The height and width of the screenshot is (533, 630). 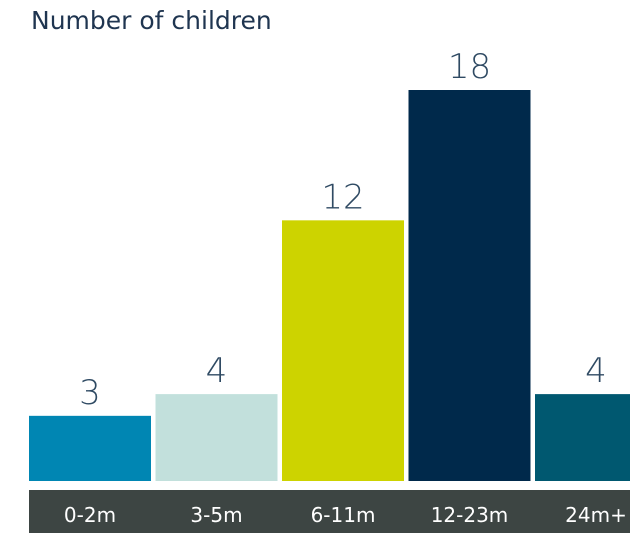 I want to click on value-label-0-2m: 3, so click(x=90, y=393).